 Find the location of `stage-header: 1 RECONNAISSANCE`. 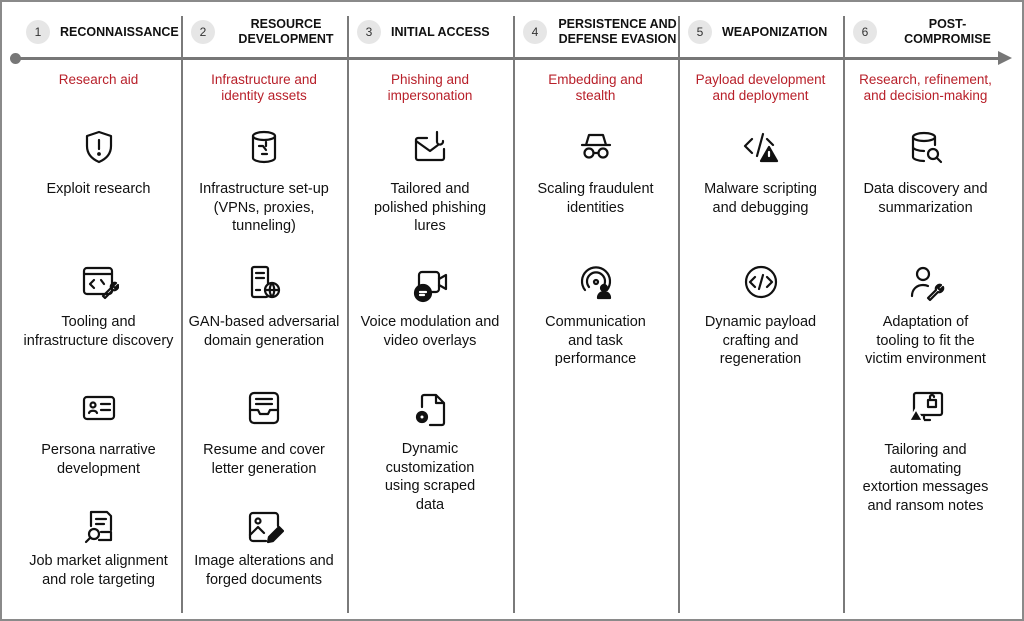

stage-header: 1 RECONNAISSANCE is located at coordinates (98, 32).